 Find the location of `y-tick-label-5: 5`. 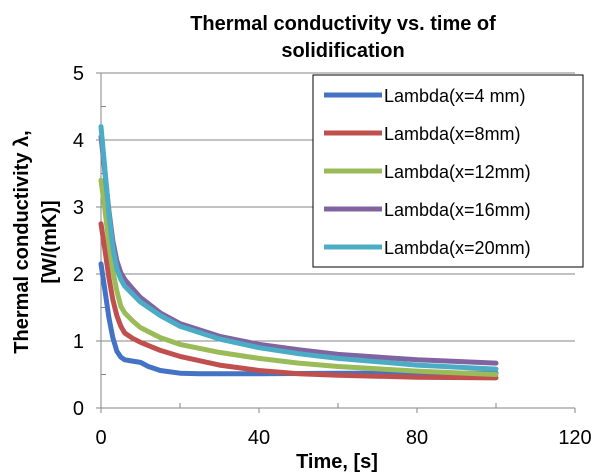

y-tick-label-5: 5 is located at coordinates (78, 74).